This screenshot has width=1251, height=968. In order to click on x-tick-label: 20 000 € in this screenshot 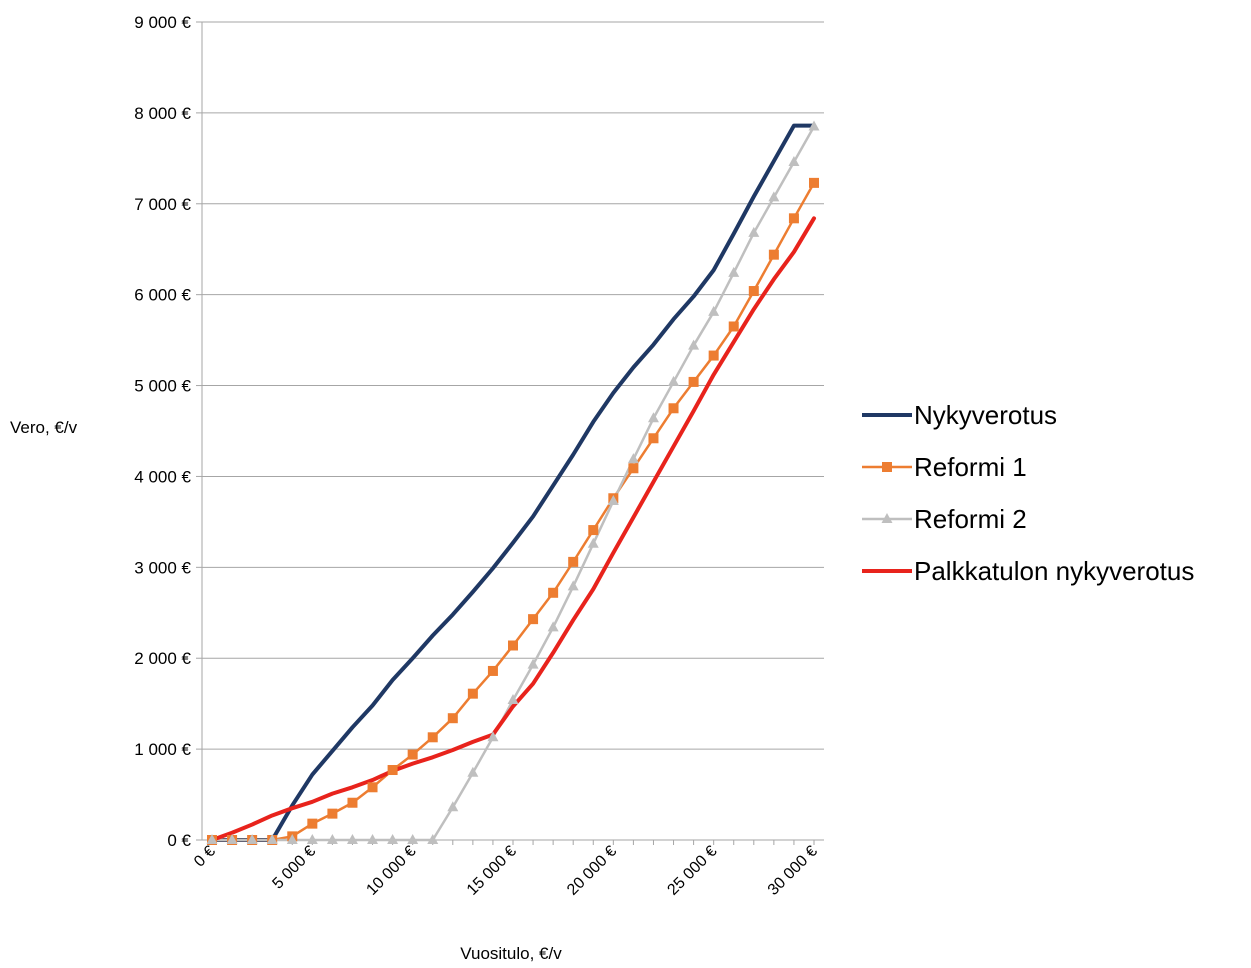, I will do `click(592, 871)`.